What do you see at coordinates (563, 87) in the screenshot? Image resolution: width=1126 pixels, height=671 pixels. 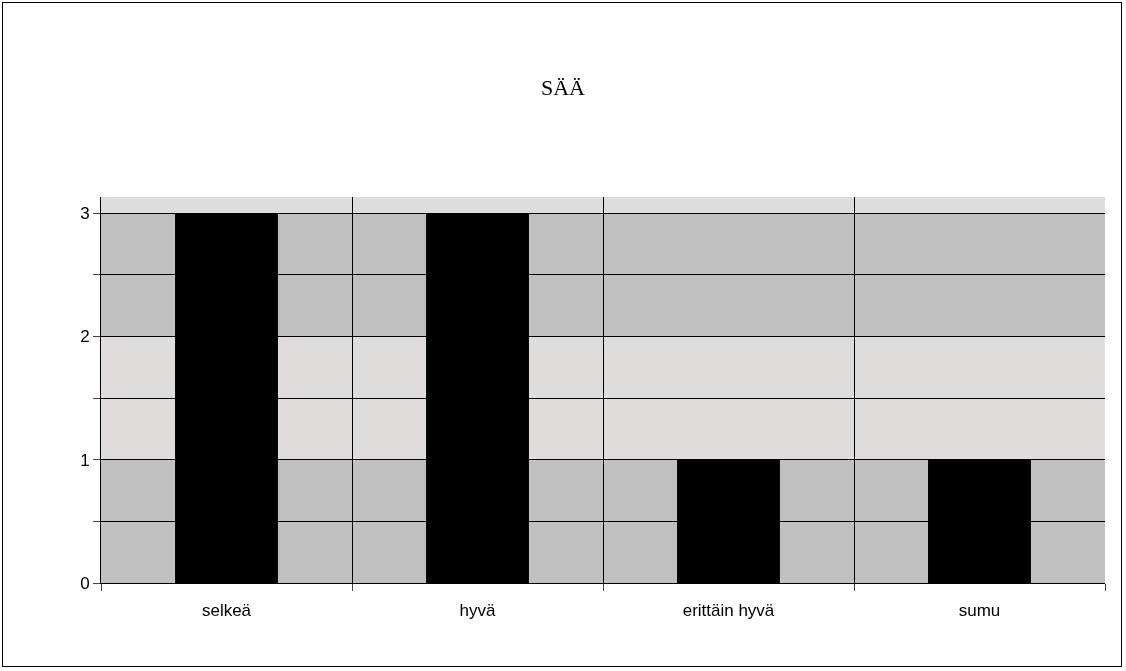 I see `chart-title: SÄÄ` at bounding box center [563, 87].